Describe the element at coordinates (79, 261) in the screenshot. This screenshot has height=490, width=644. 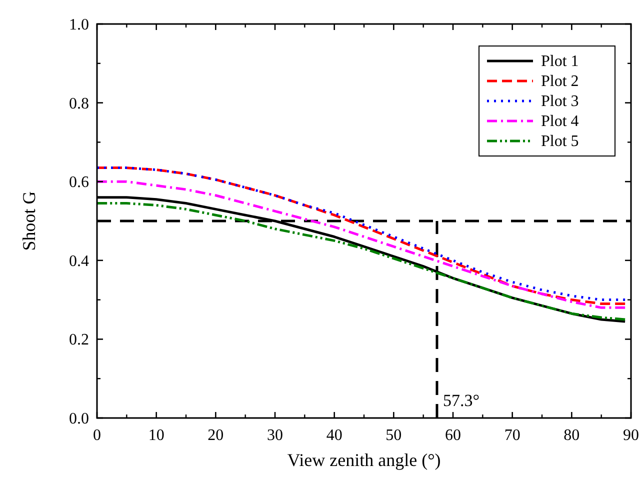
I see `y-tick-label: 0.4` at that location.